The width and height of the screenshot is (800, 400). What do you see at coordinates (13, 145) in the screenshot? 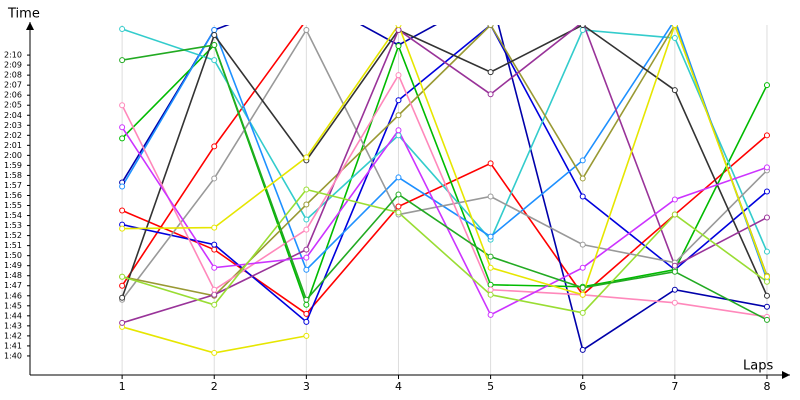
I see `y-tick-label: 2:01` at bounding box center [13, 145].